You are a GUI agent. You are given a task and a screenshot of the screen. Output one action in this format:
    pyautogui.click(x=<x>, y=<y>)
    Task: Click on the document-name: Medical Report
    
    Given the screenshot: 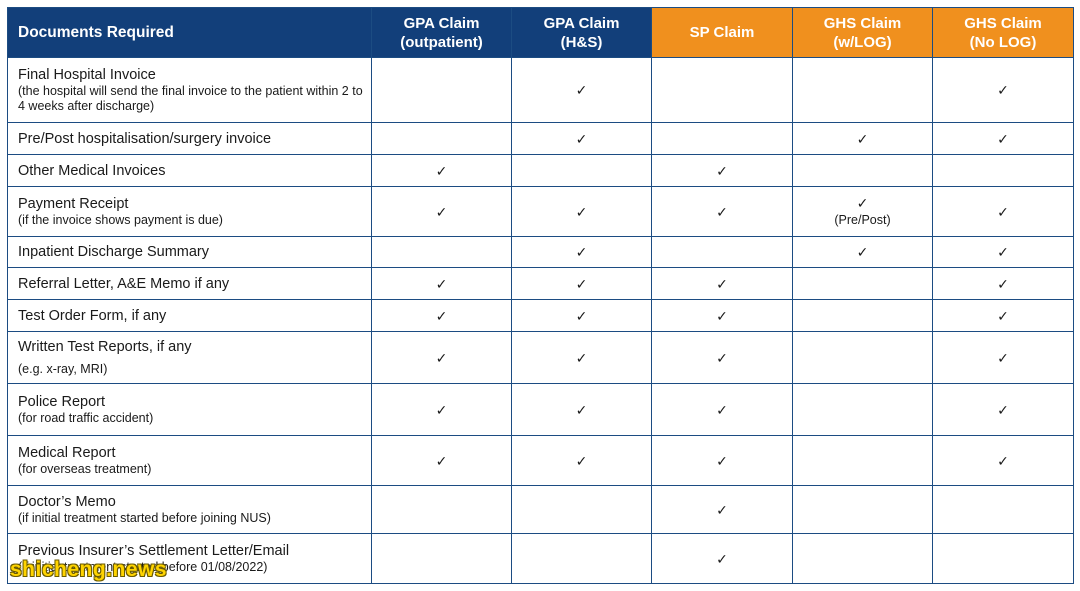 What is the action you would take?
    pyautogui.click(x=67, y=453)
    